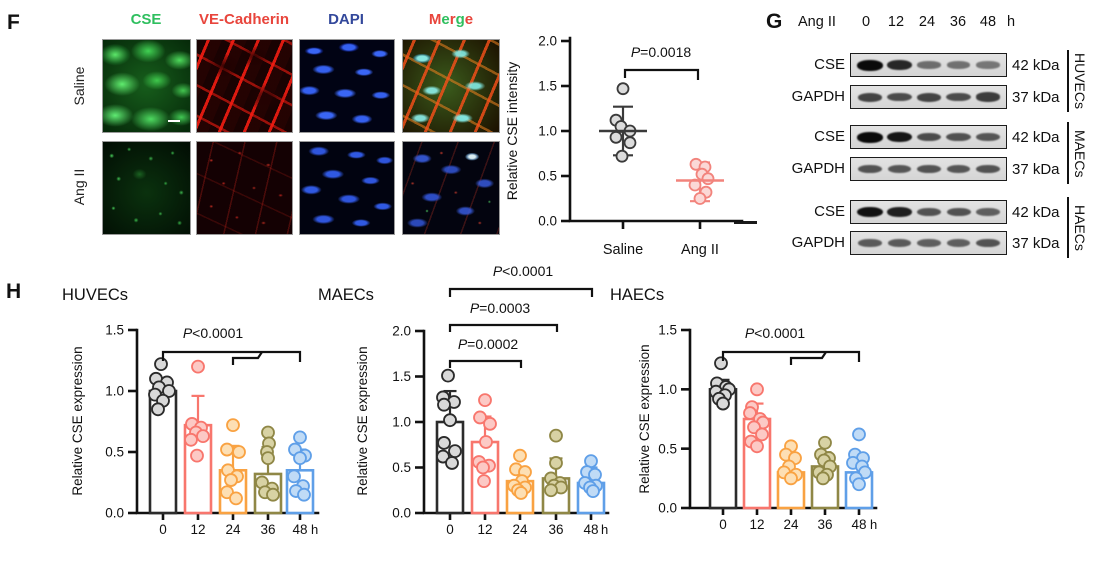 The width and height of the screenshot is (1105, 565). Describe the element at coordinates (1011, 22) in the screenshot. I see `blot-time-unit: h` at that location.